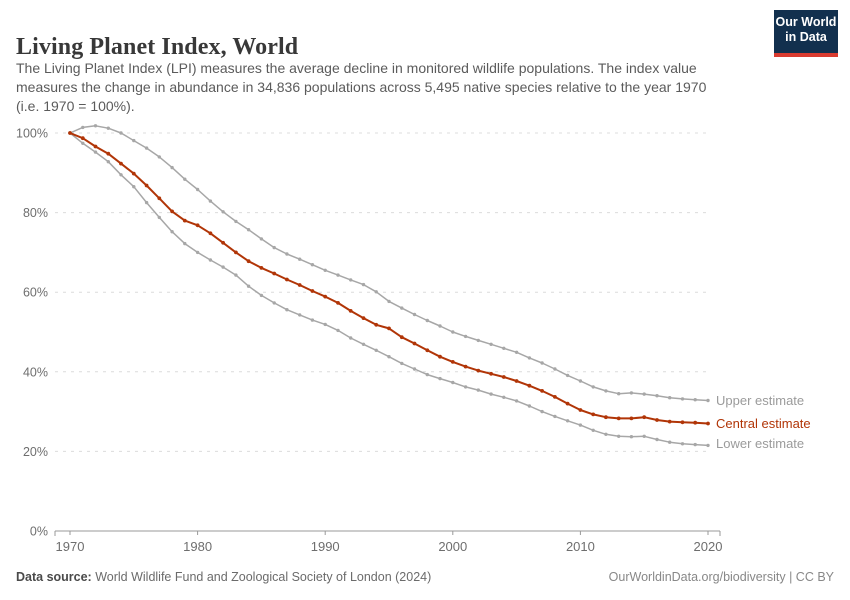 This screenshot has height=600, width=850. I want to click on central-estimate-point-2011, so click(593, 414).